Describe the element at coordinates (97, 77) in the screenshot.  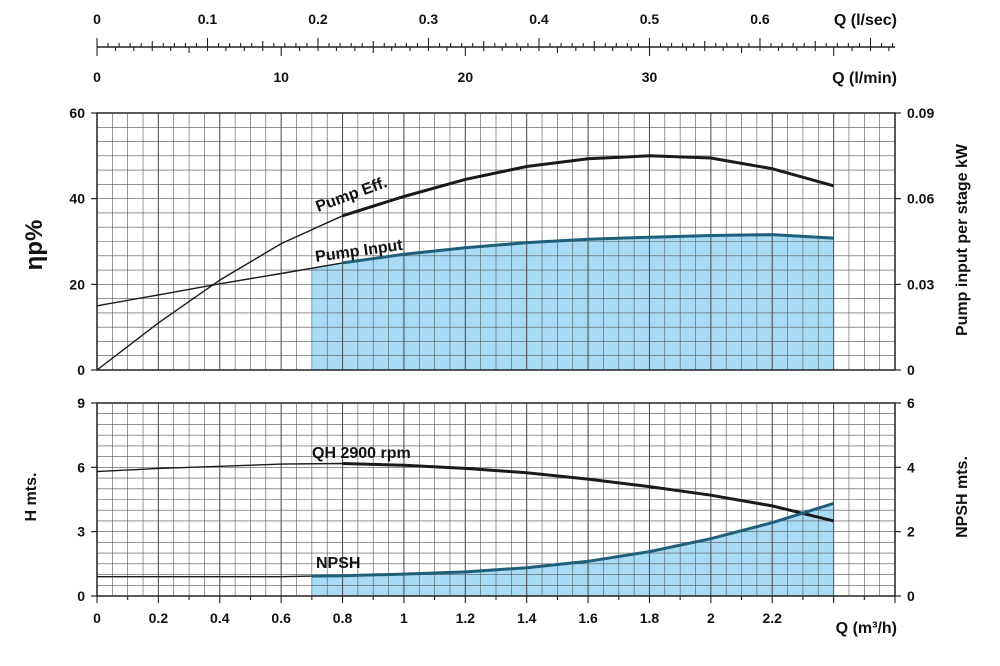
I see `lmin-tick-label: 0` at that location.